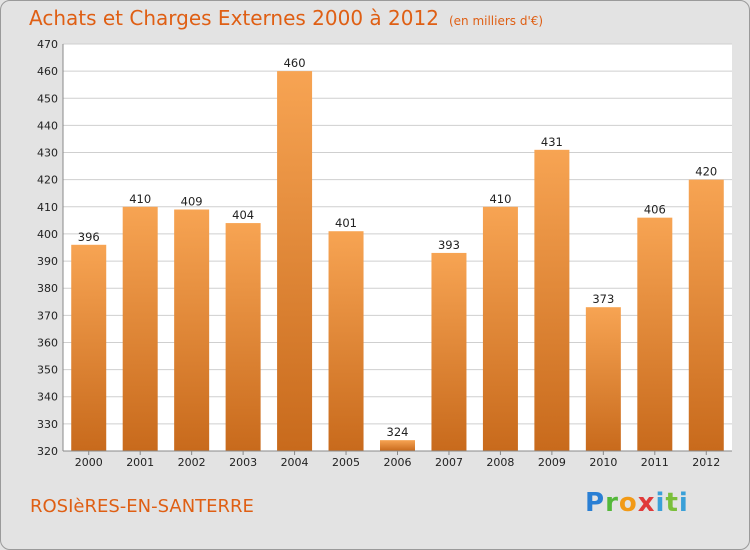 Image resolution: width=750 pixels, height=550 pixels. Describe the element at coordinates (243, 337) in the screenshot. I see `bar-2003` at that location.